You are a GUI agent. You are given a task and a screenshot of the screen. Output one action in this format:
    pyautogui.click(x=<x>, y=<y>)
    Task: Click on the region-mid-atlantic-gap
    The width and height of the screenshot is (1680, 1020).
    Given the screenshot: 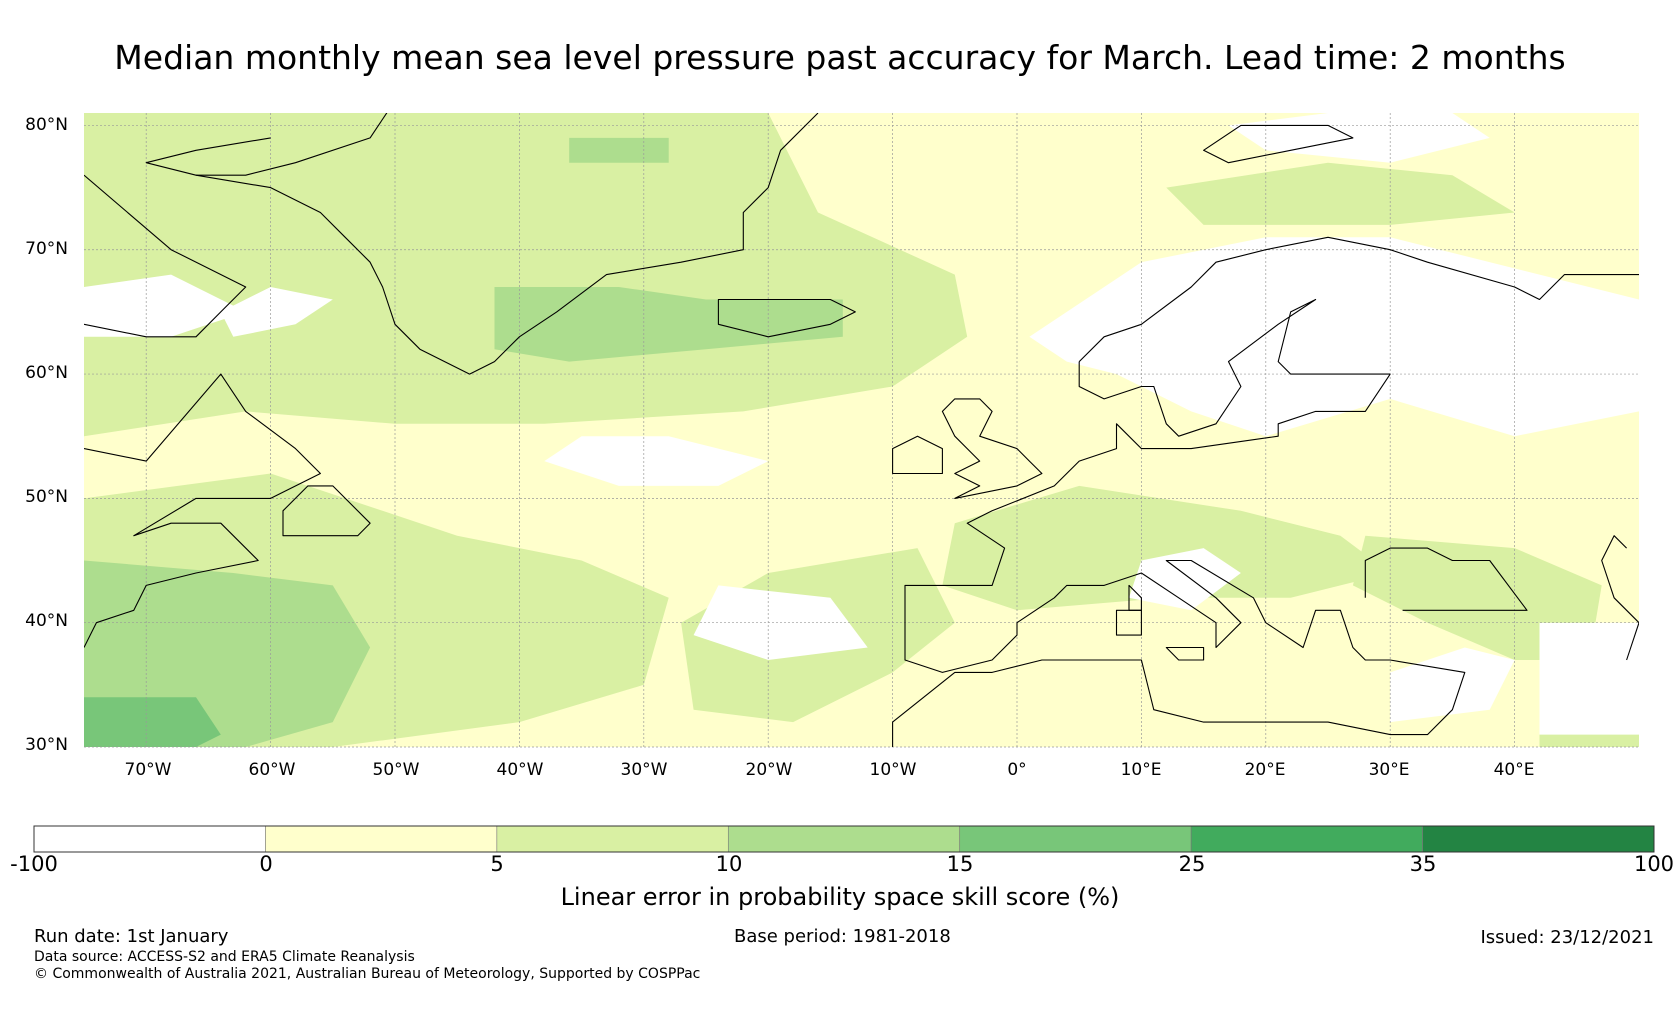 What is the action you would take?
    pyautogui.click(x=656, y=461)
    